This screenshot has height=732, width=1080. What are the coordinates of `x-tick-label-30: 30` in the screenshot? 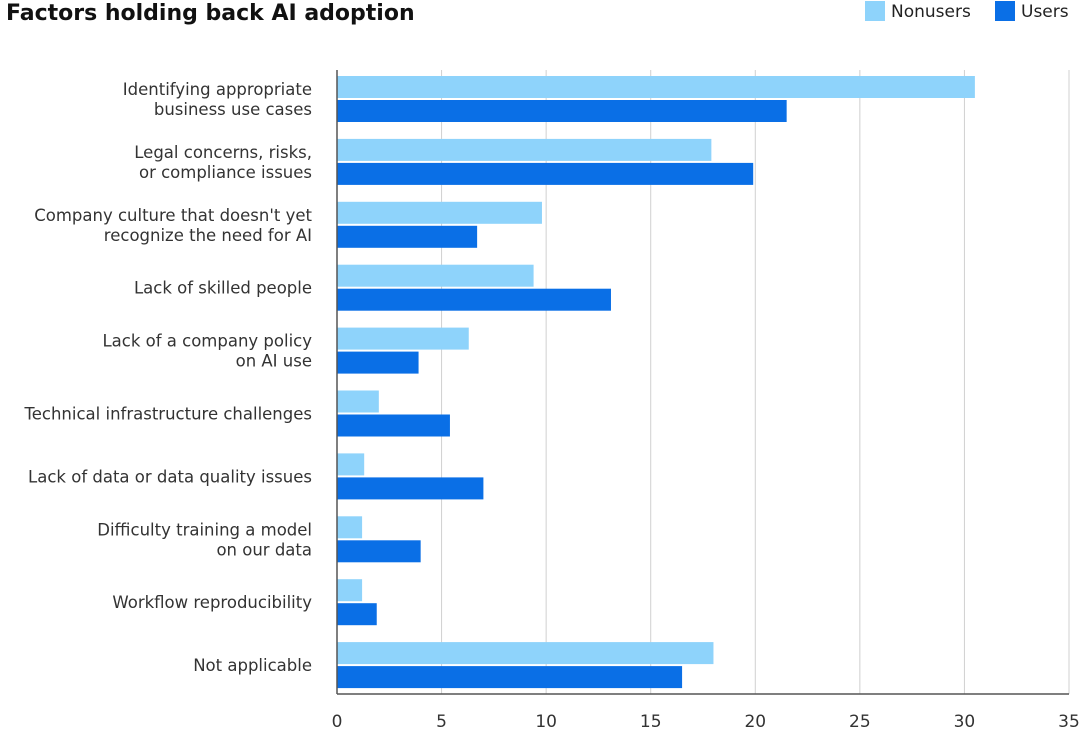 It's located at (965, 722).